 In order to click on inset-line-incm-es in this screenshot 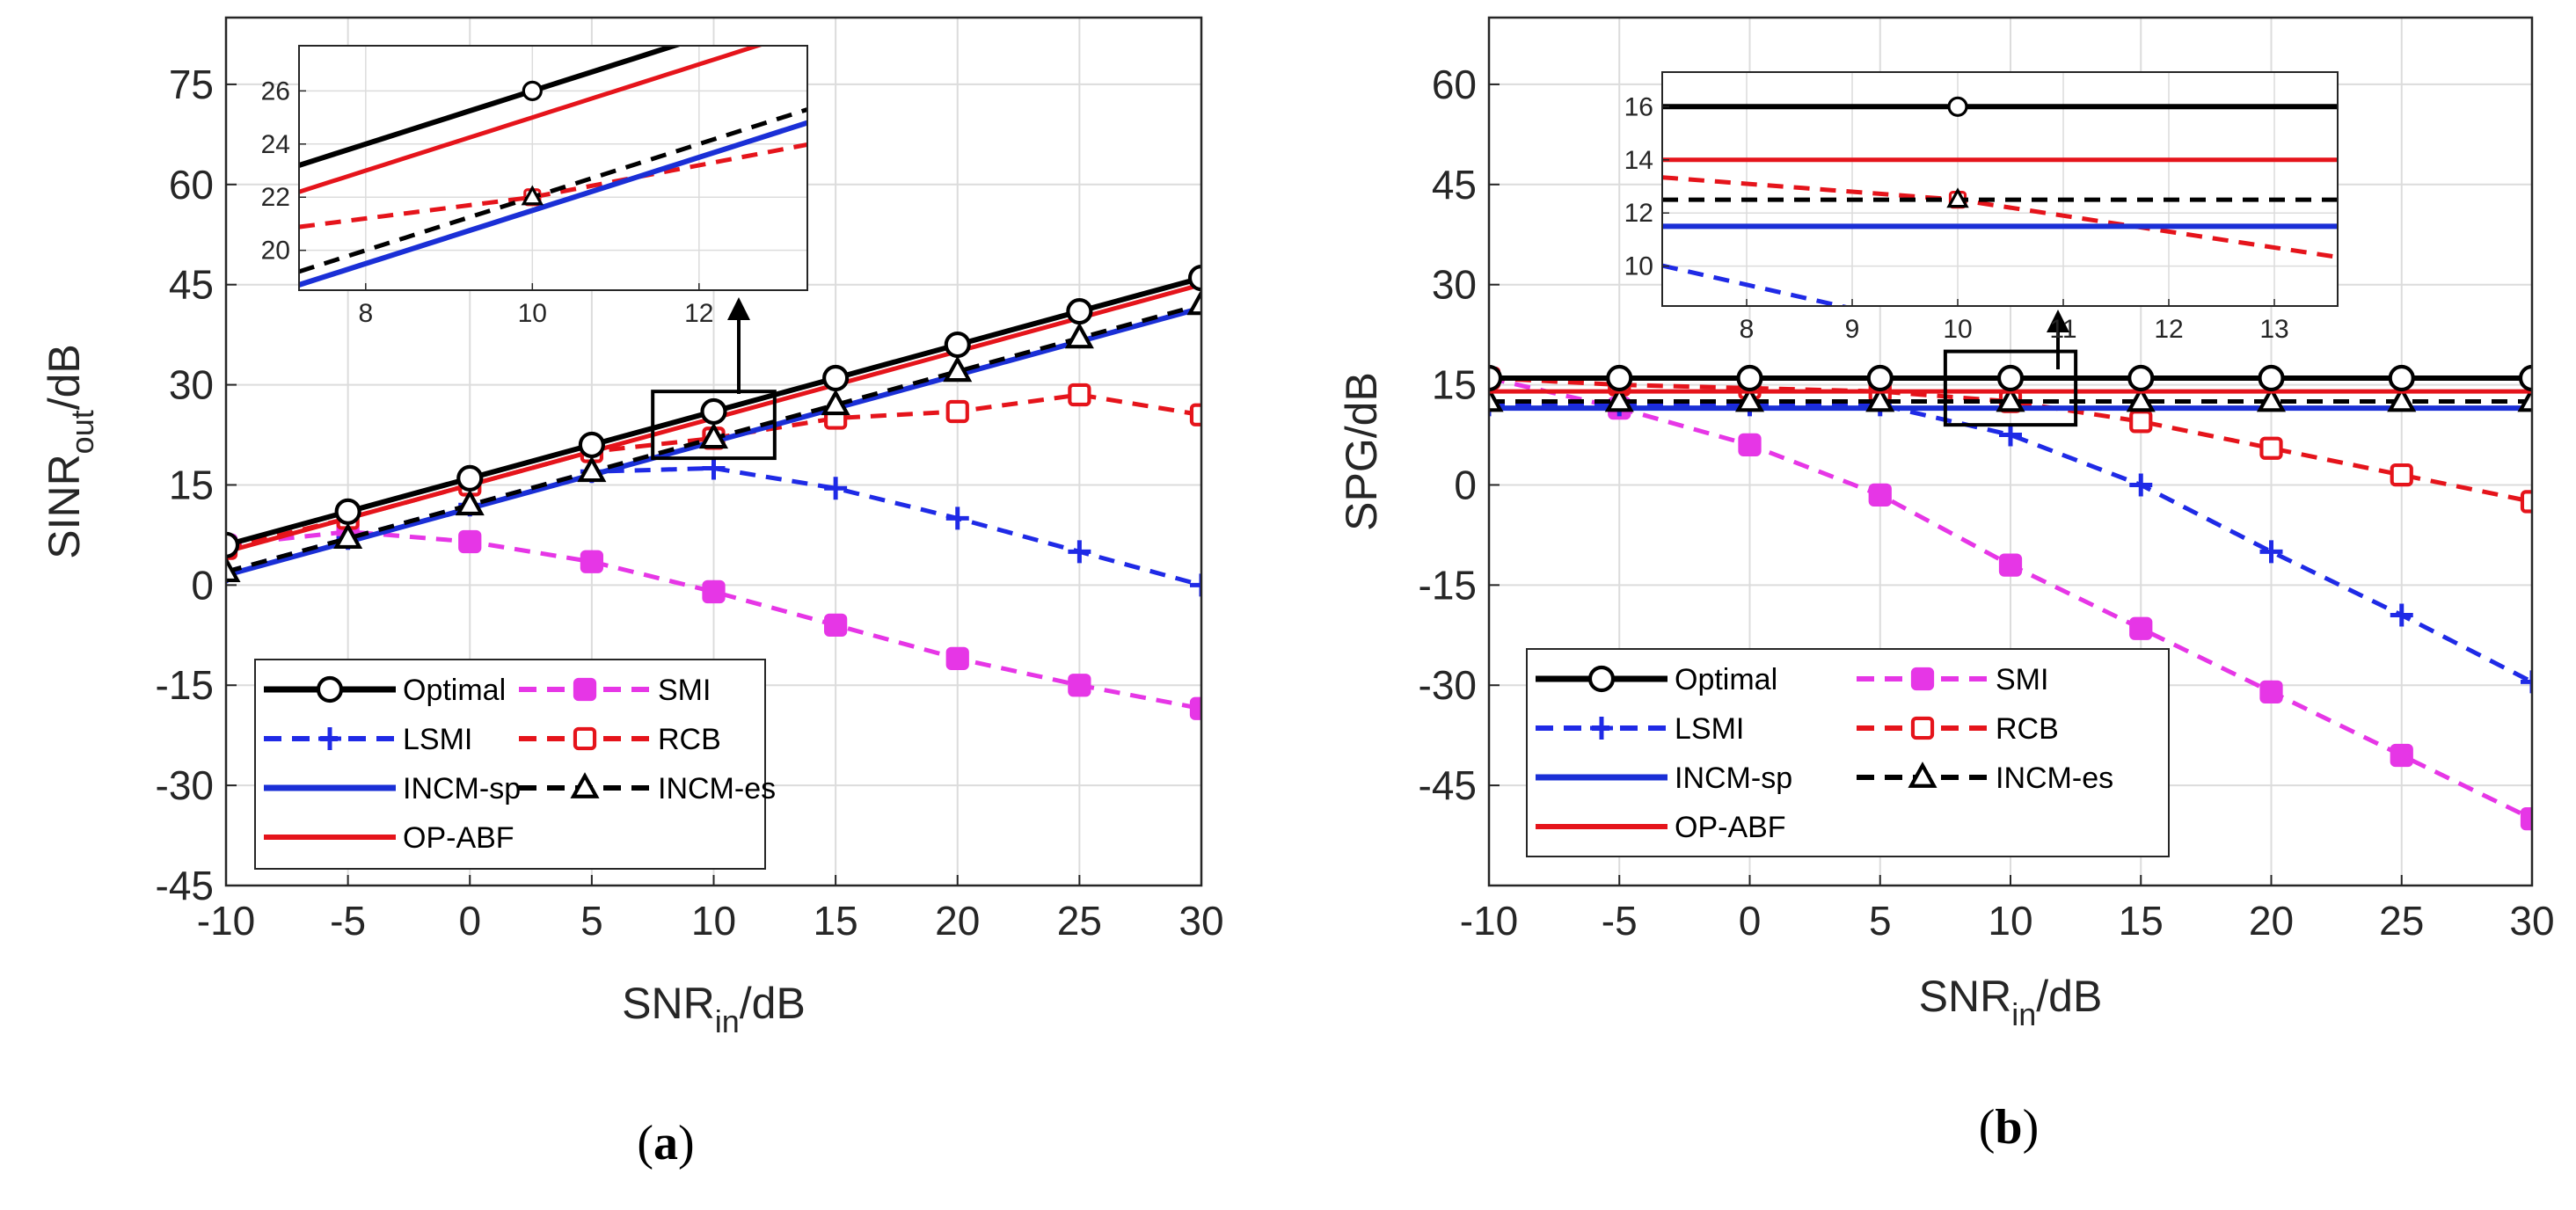, I will do `click(553, 190)`.